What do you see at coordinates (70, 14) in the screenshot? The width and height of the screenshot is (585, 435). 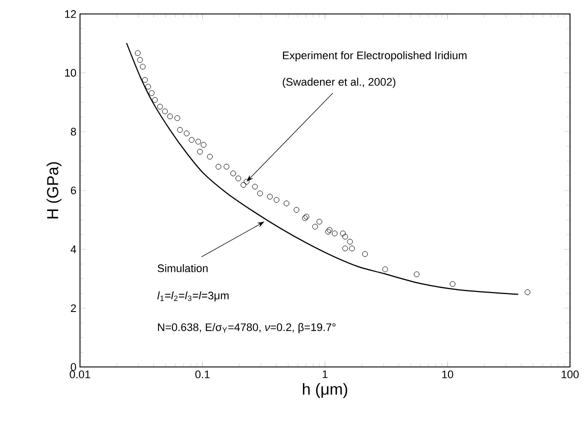 I see `y-tick-label: 12` at bounding box center [70, 14].